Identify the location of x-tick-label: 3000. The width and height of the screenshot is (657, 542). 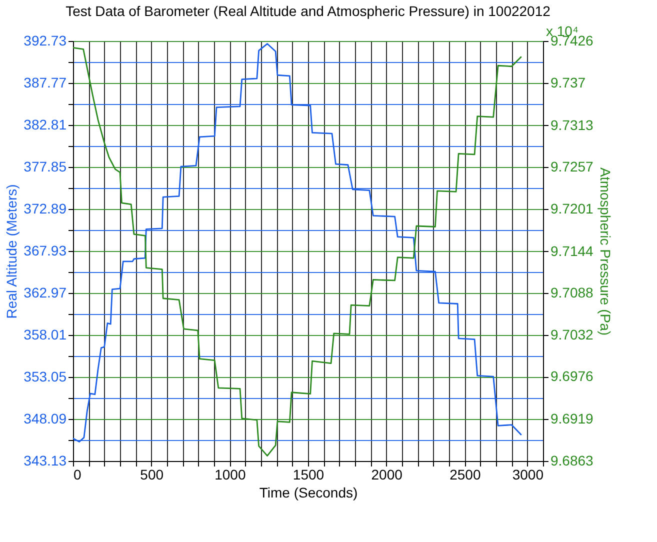
(528, 474).